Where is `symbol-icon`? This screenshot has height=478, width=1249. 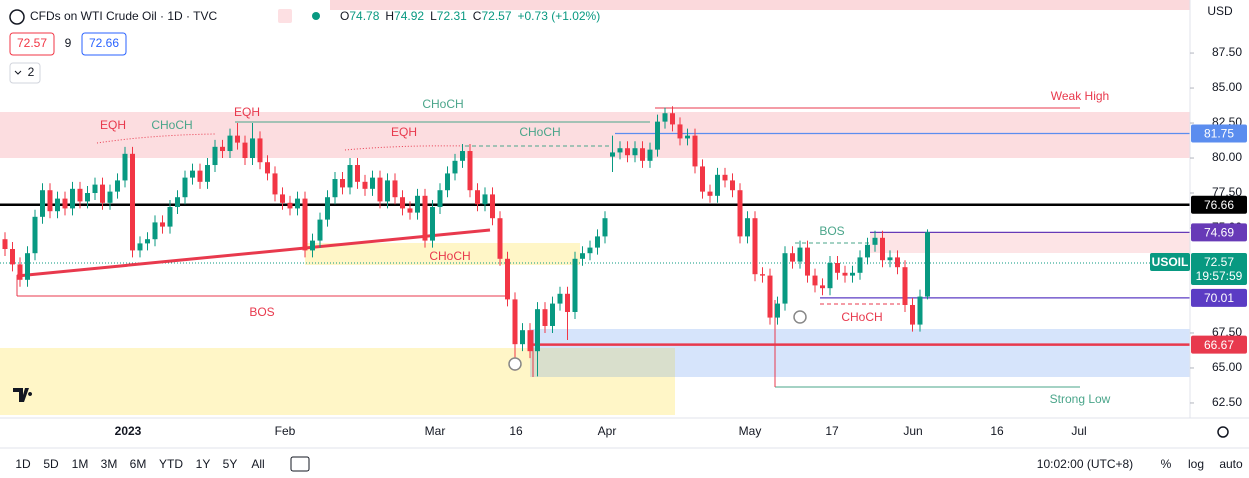 symbol-icon is located at coordinates (17, 17).